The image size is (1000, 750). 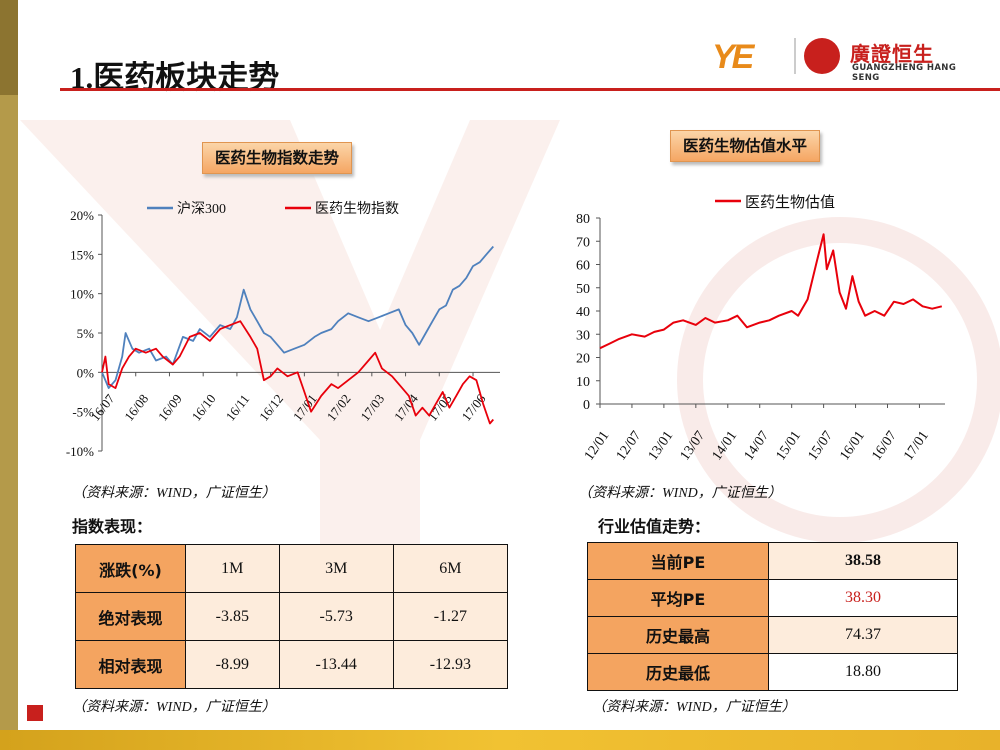 I want to click on y-tick-label: 40, so click(x=583, y=312).